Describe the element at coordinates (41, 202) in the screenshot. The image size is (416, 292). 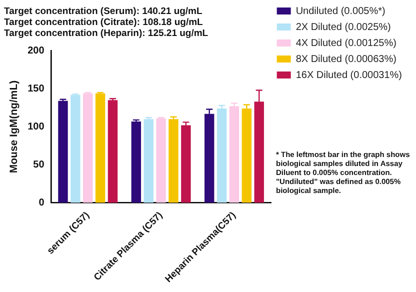
I see `y-tick-label: 0` at that location.